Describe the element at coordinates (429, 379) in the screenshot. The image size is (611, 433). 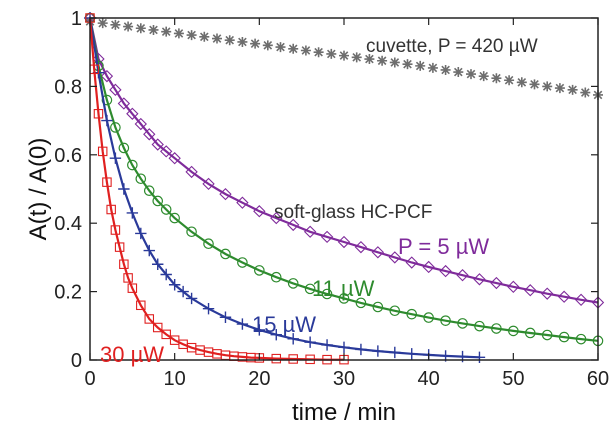
I see `x-tick-label: 40` at that location.